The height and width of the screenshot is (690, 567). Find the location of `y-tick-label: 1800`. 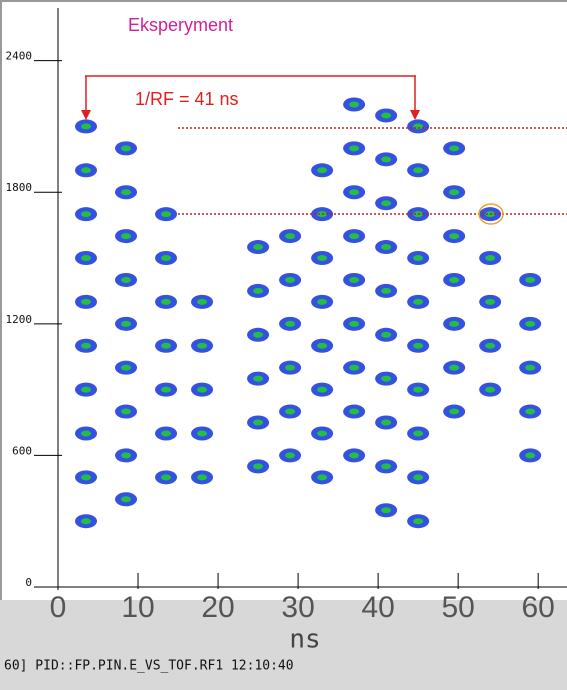

y-tick-label: 1800 is located at coordinates (19, 187).